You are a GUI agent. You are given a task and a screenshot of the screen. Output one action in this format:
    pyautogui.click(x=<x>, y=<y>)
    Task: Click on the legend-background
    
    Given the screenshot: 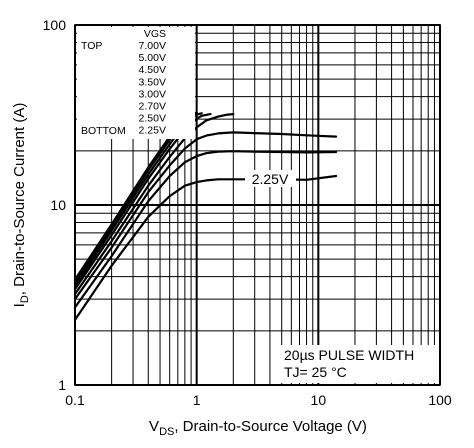 What is the action you would take?
    pyautogui.click(x=136, y=83)
    